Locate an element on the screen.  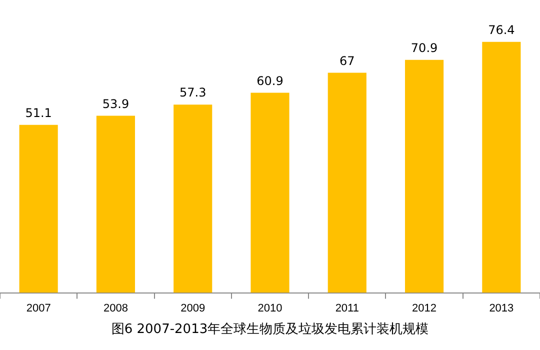
x-tick-label: 2011 is located at coordinates (347, 308).